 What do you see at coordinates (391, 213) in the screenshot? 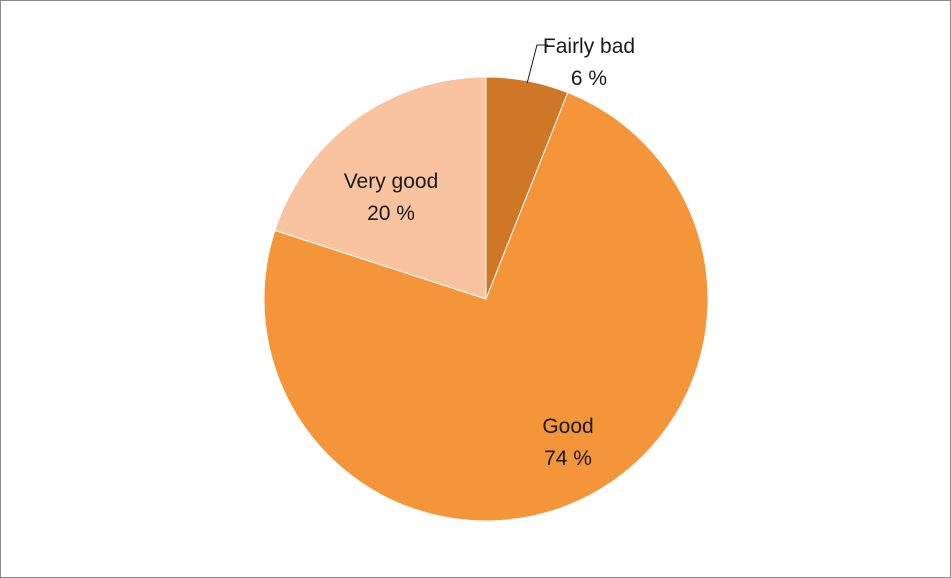
I see `slice-value-very-good: 20 %` at bounding box center [391, 213].